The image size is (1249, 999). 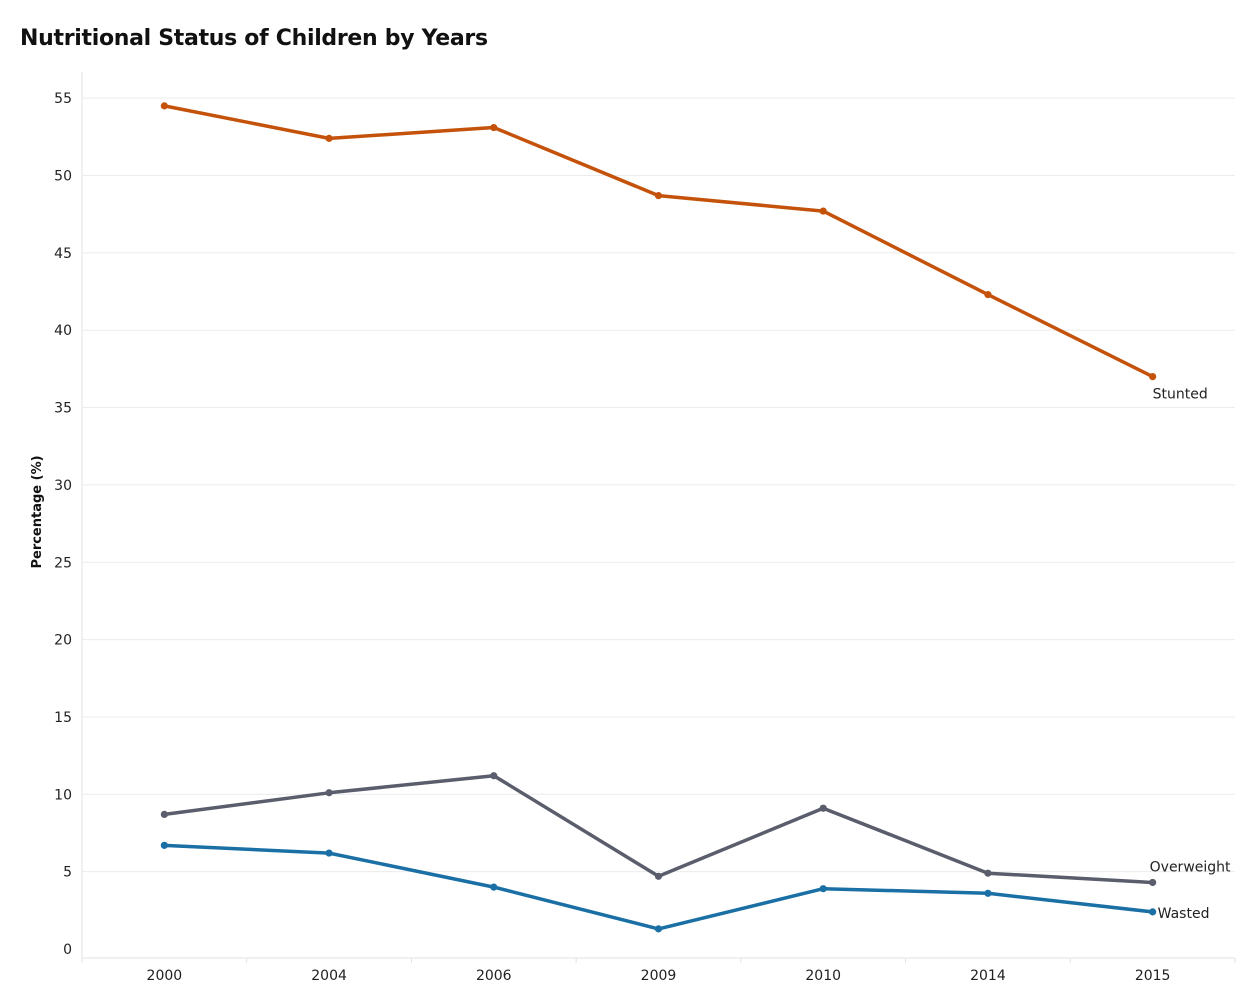 I want to click on x-tick-label: 2015, so click(x=1153, y=976).